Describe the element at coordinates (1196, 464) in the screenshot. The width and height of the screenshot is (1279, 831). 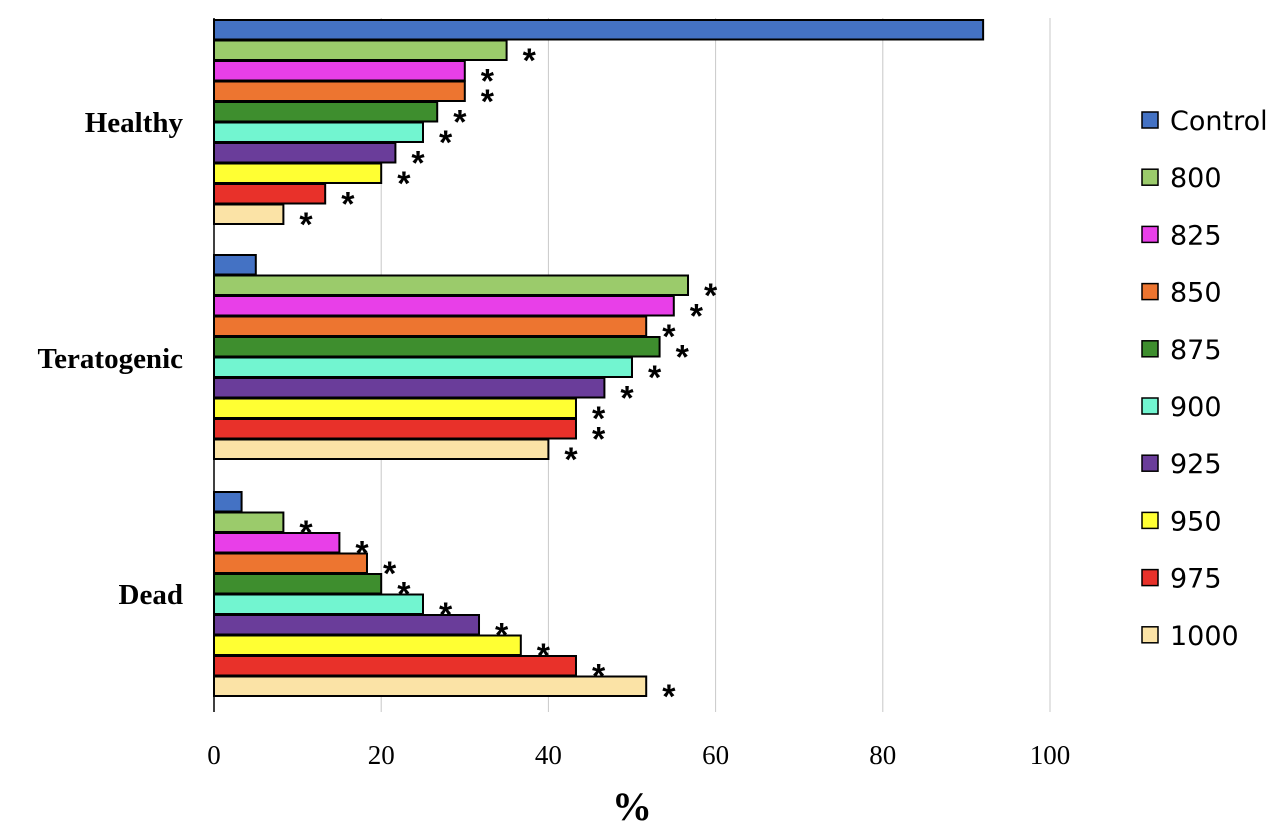
I see `legend-label: 925` at that location.